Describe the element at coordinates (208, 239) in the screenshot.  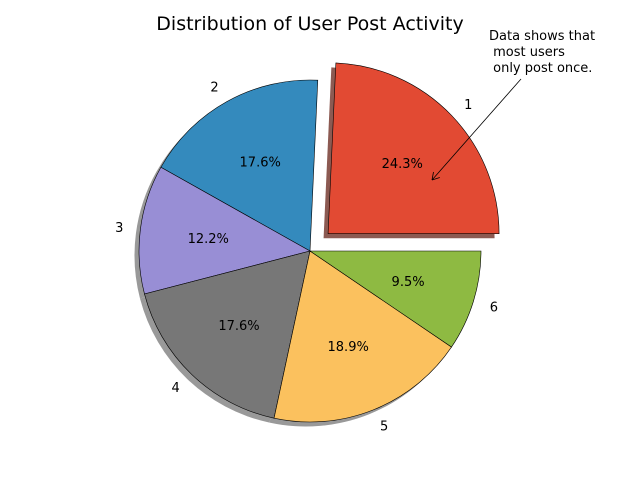
I see `slice-percent-3: 12.2%` at that location.